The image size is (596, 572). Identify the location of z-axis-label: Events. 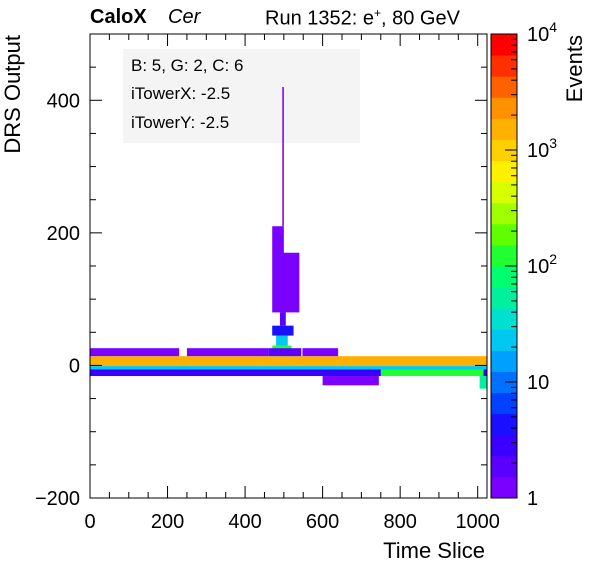
(574, 68).